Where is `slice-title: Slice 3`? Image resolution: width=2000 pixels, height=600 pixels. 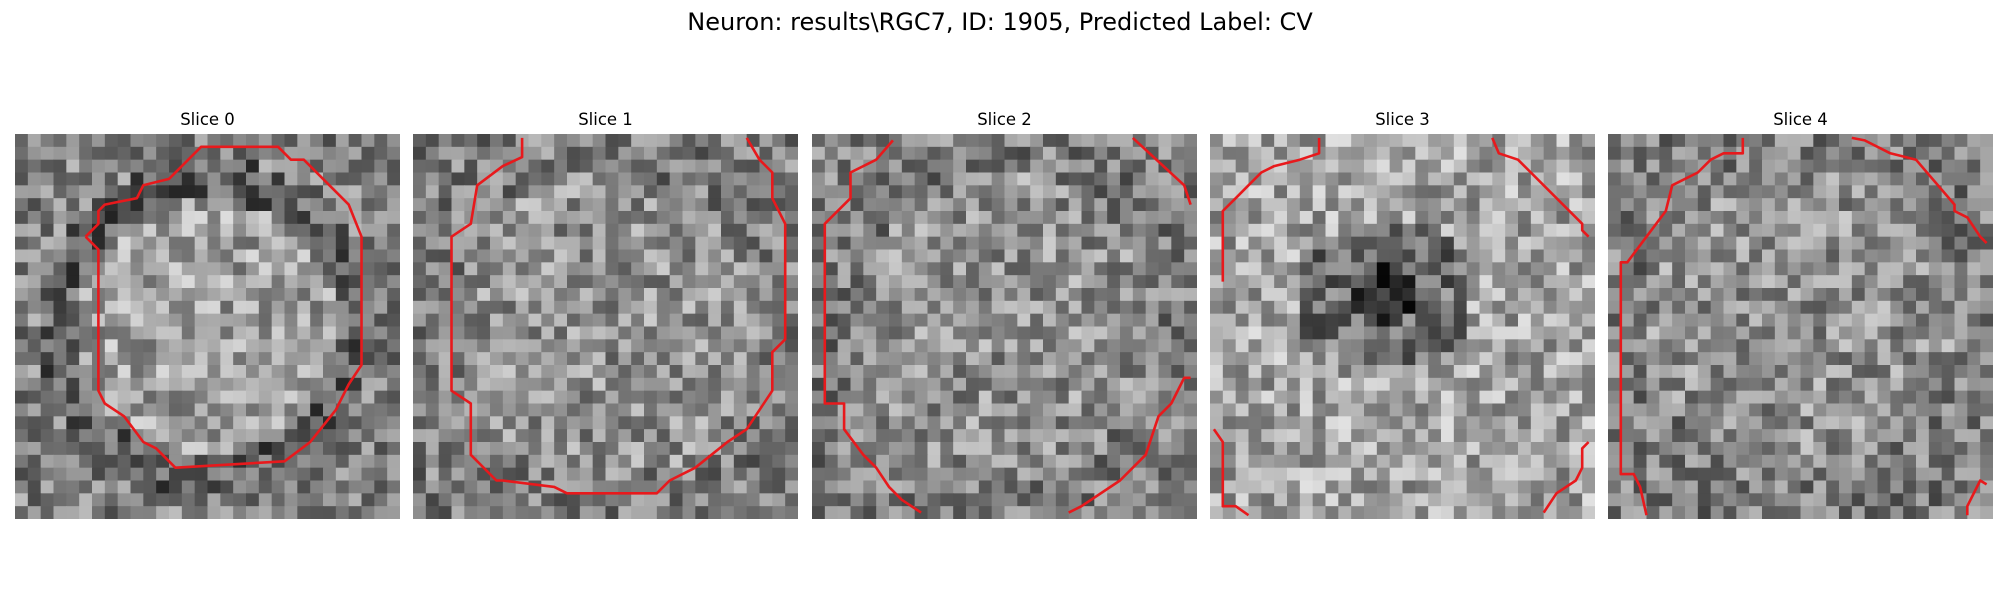 slice-title: Slice 3 is located at coordinates (1402, 119).